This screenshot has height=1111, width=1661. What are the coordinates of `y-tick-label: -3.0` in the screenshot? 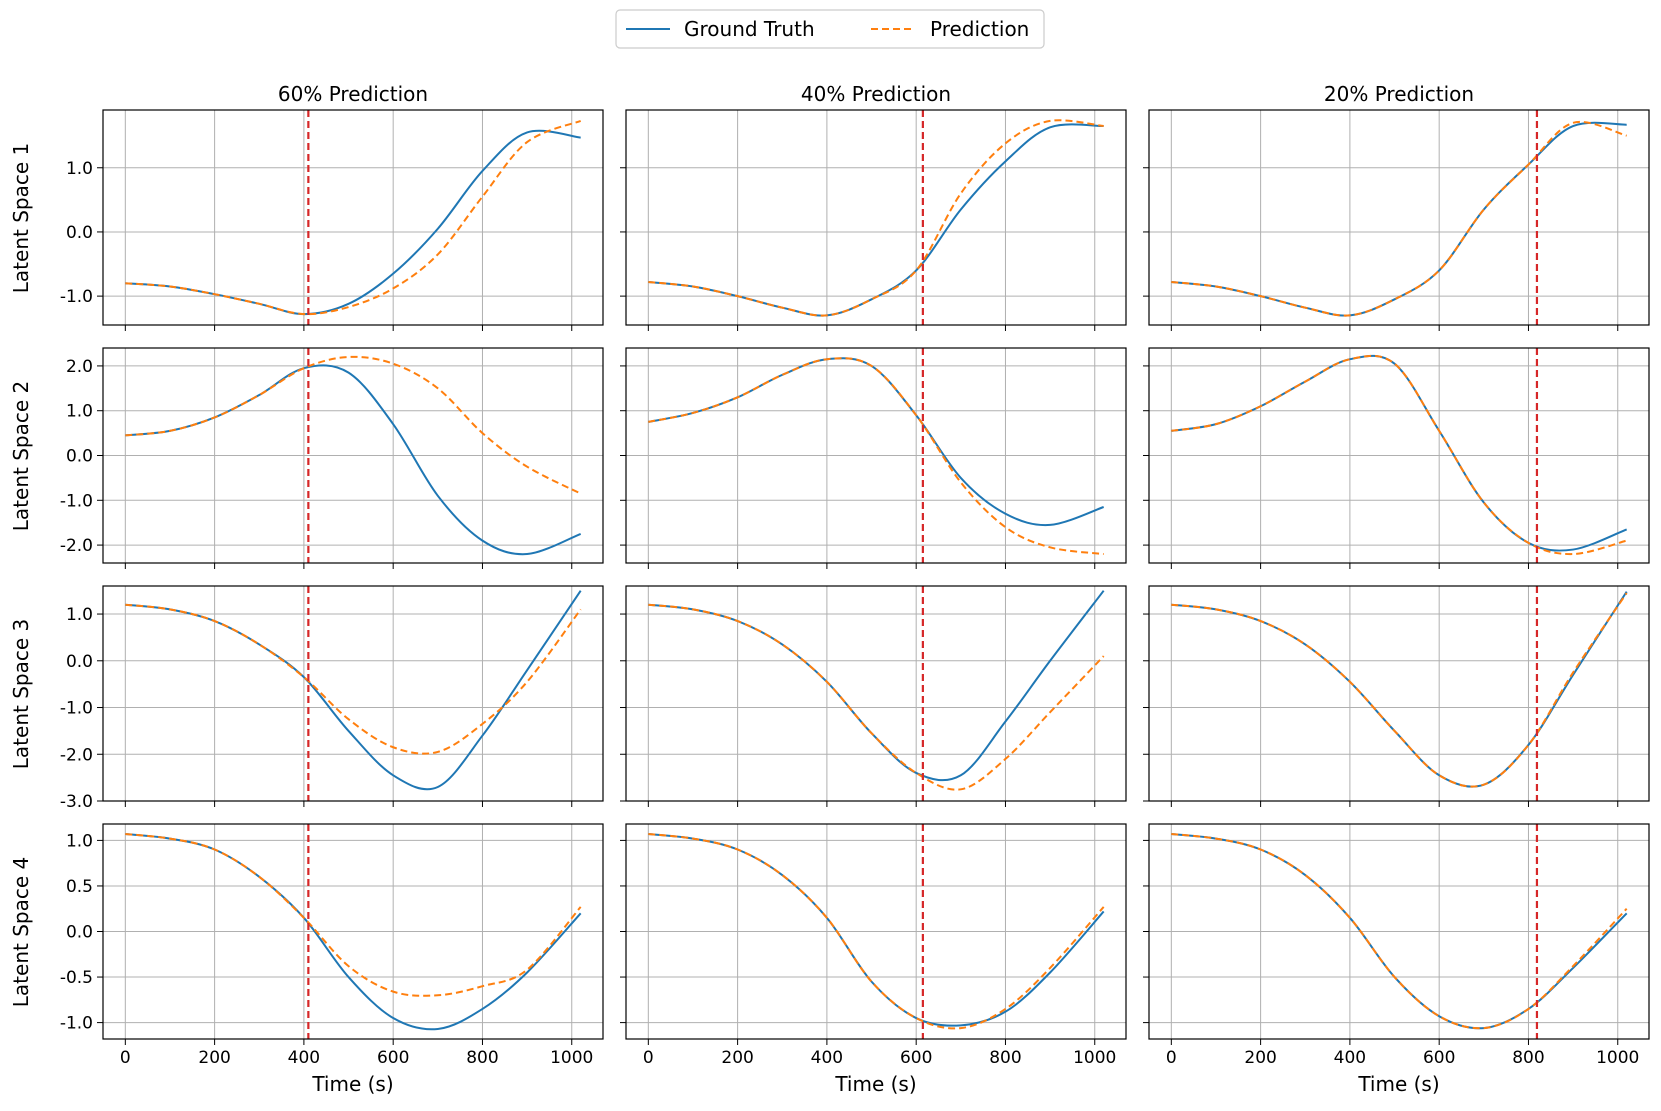 It's located at (76, 802).